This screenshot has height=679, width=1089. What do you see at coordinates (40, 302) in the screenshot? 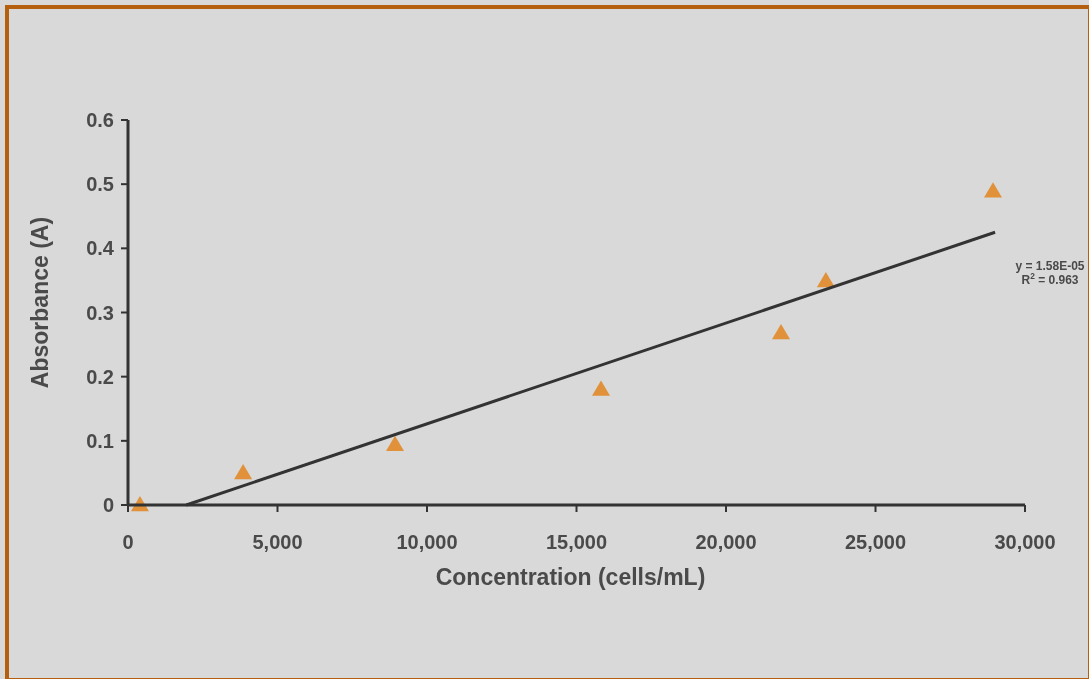
I see `y-axis-title: Absorbance (A)` at bounding box center [40, 302].